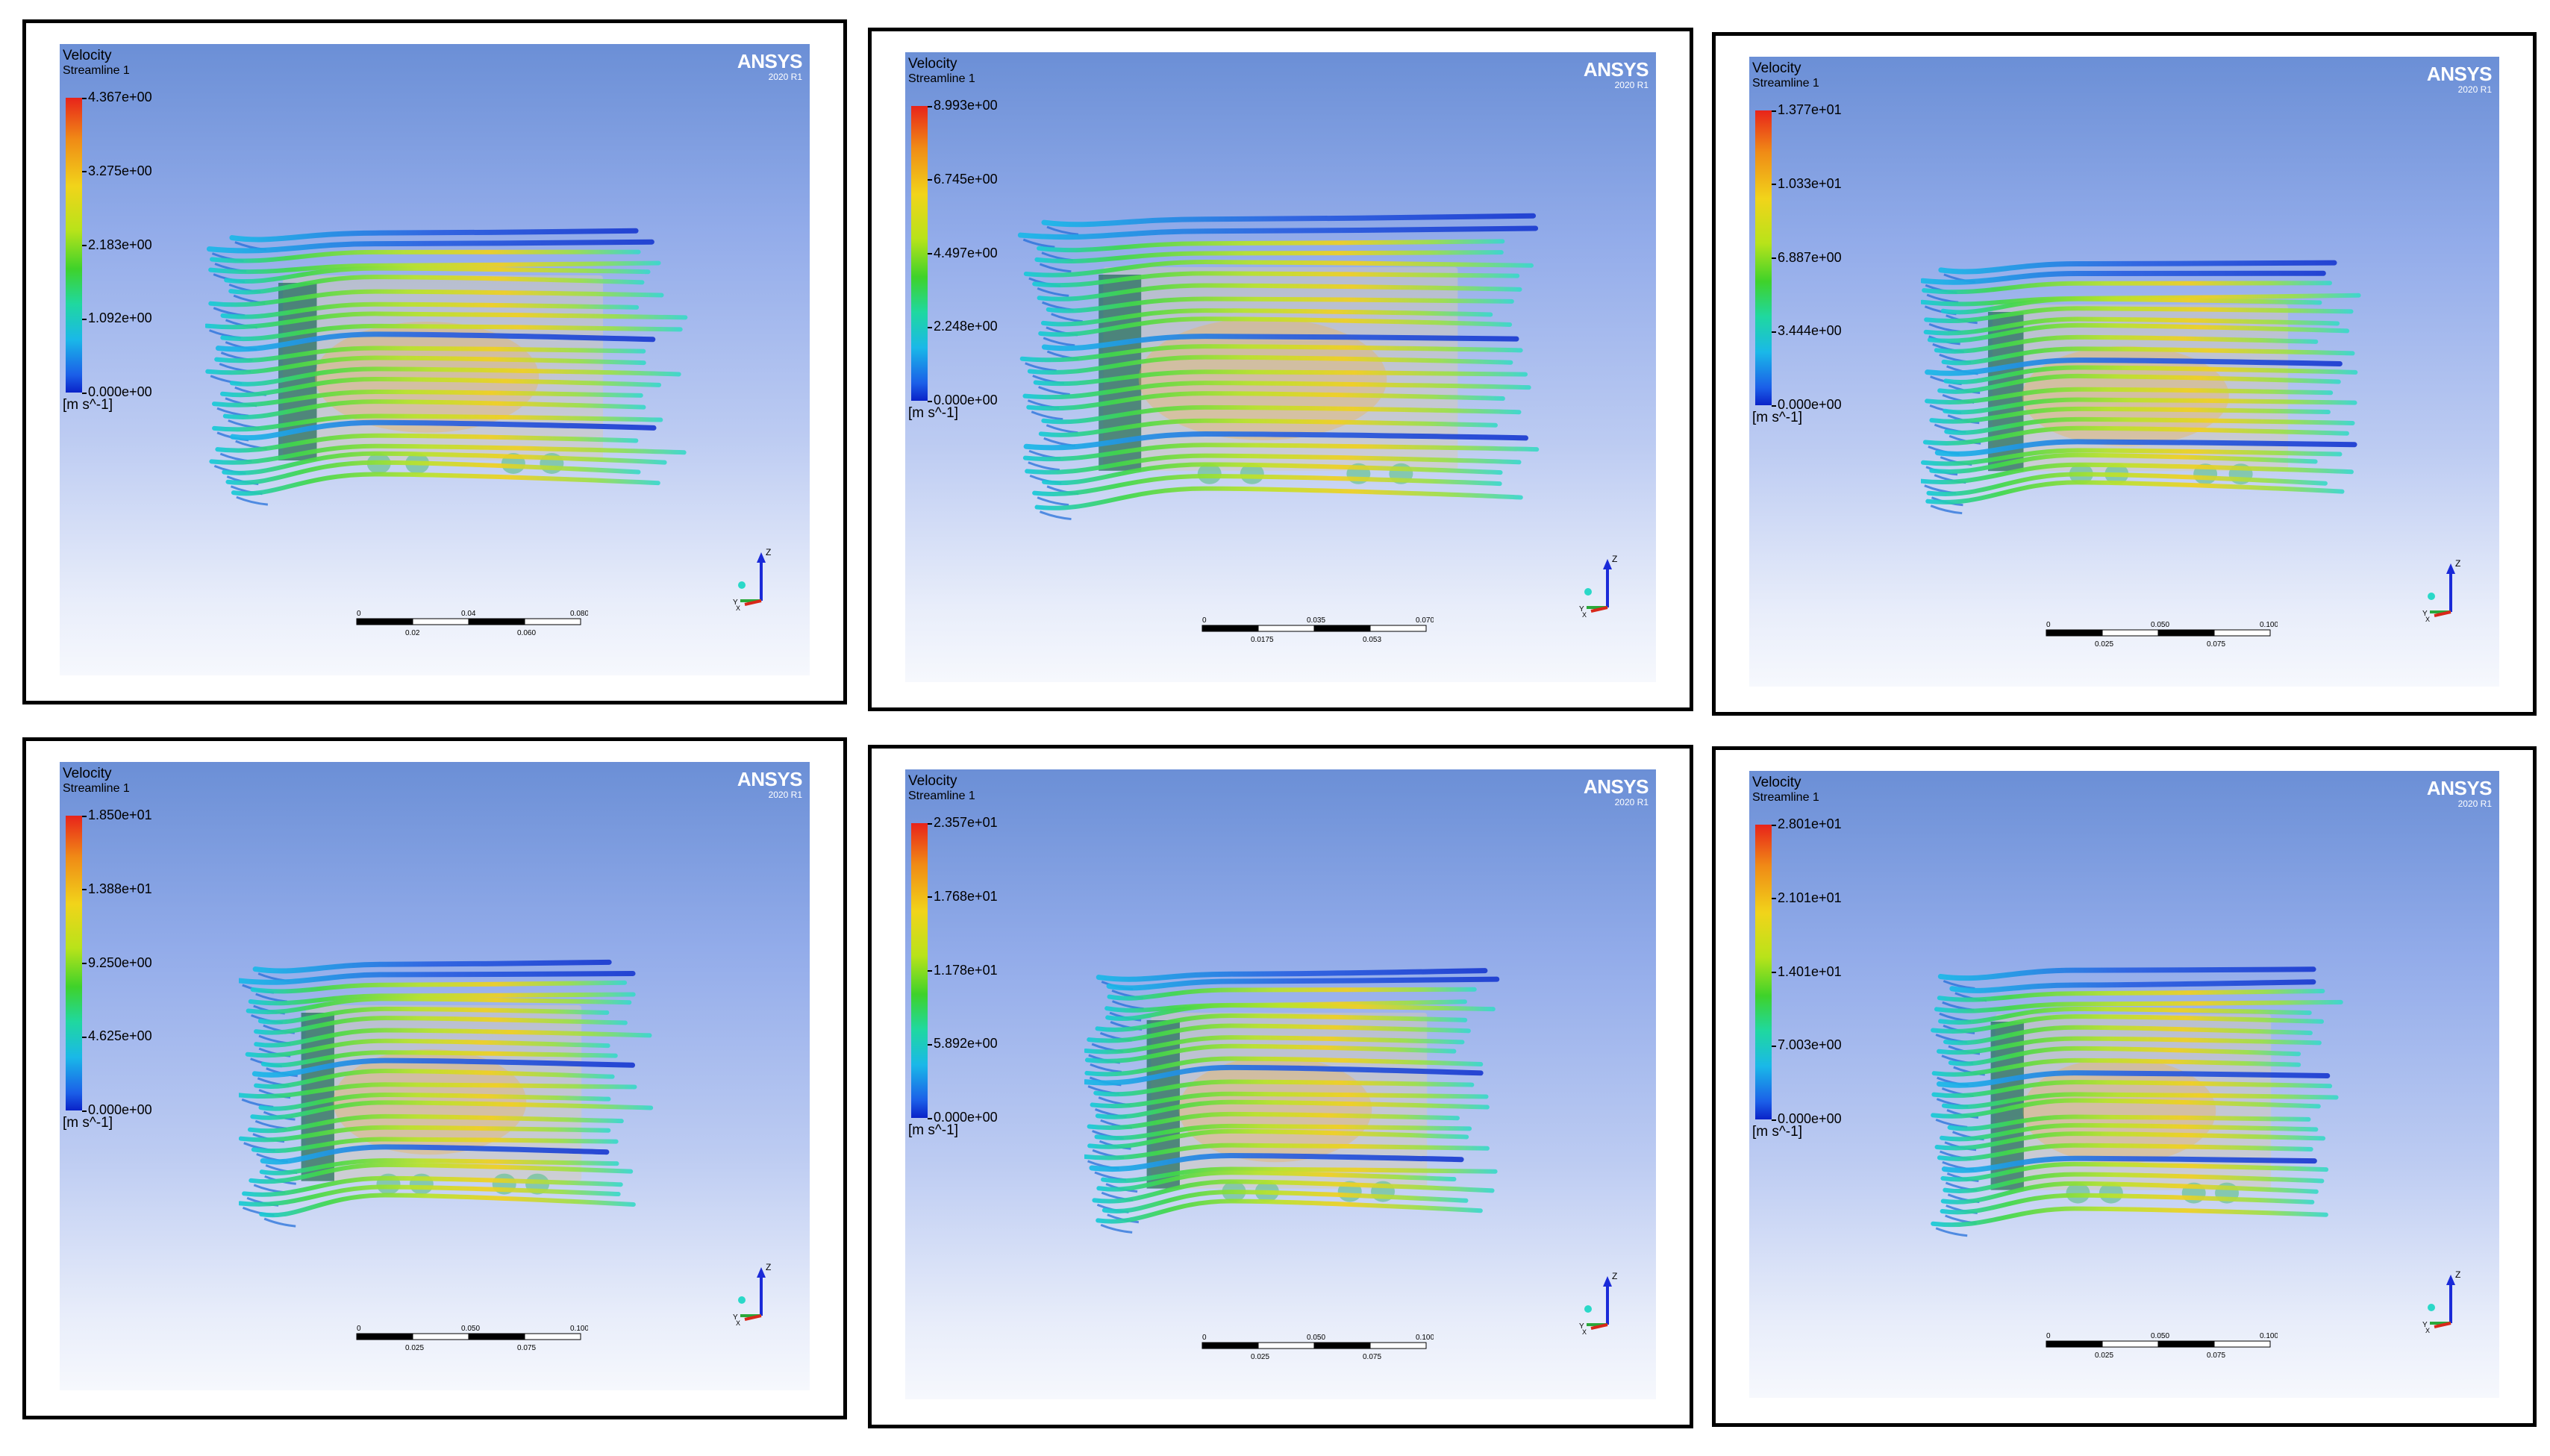 This screenshot has height=1456, width=2550. What do you see at coordinates (1322, 631) in the screenshot?
I see `length-scale-bar: 0 0.035 0.070 (m) 0.0175 0.053` at bounding box center [1322, 631].